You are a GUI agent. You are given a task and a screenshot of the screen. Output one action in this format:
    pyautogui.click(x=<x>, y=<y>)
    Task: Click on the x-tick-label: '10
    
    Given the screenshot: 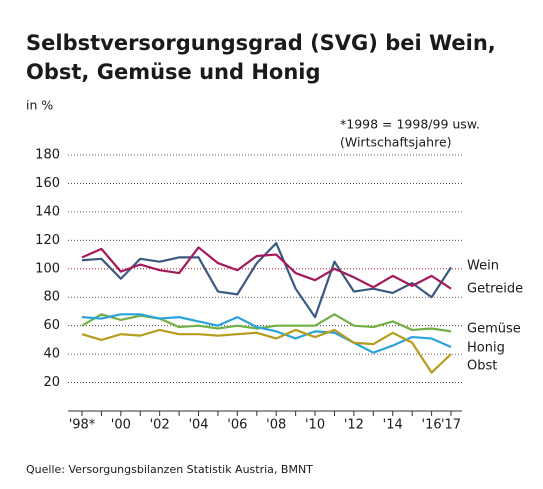 What is the action you would take?
    pyautogui.click(x=315, y=425)
    